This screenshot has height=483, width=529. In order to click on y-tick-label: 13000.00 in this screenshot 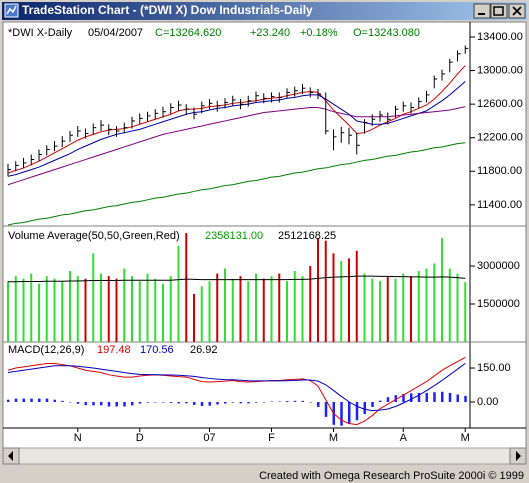, I will do `click(500, 70)`.